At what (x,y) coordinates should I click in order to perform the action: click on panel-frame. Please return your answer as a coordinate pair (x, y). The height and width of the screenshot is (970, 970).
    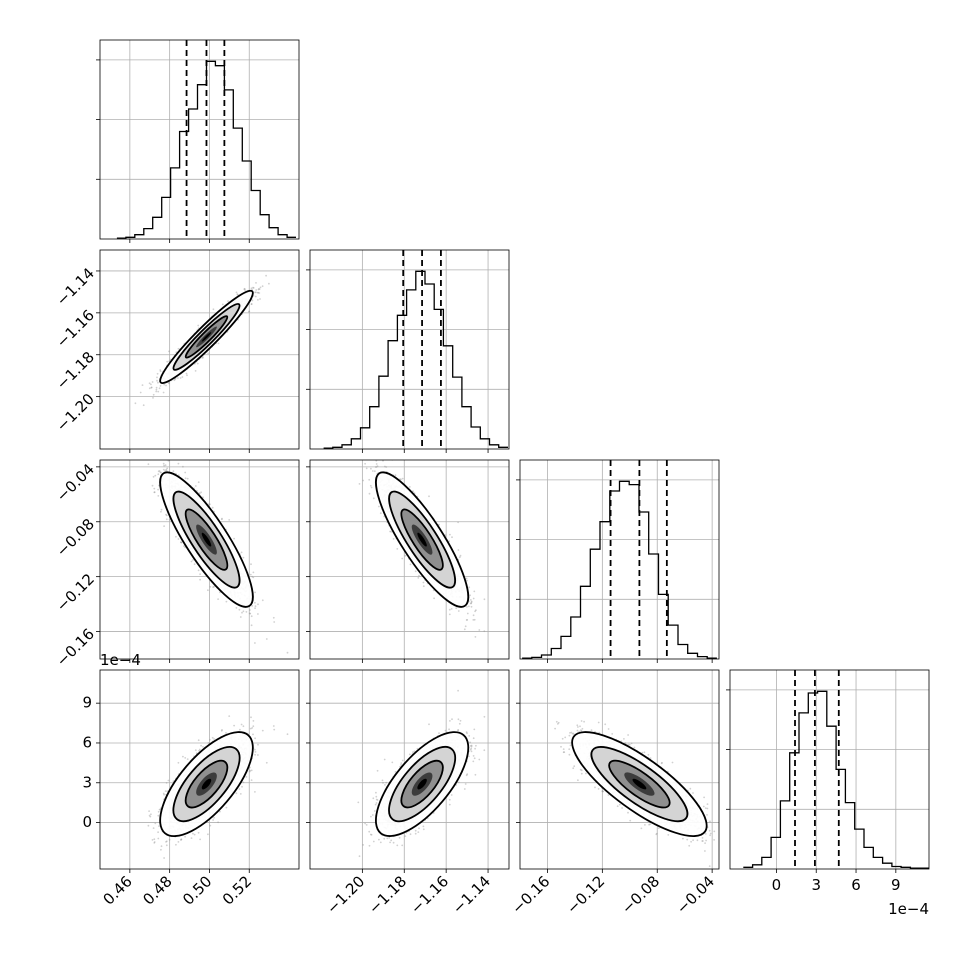
    Looking at the image, I should click on (199, 349).